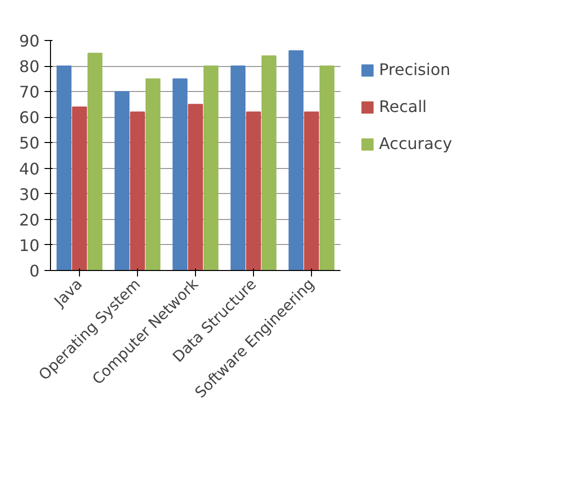 The image size is (585, 504). What do you see at coordinates (29, 143) in the screenshot?
I see `y-tick-label: 50` at bounding box center [29, 143].